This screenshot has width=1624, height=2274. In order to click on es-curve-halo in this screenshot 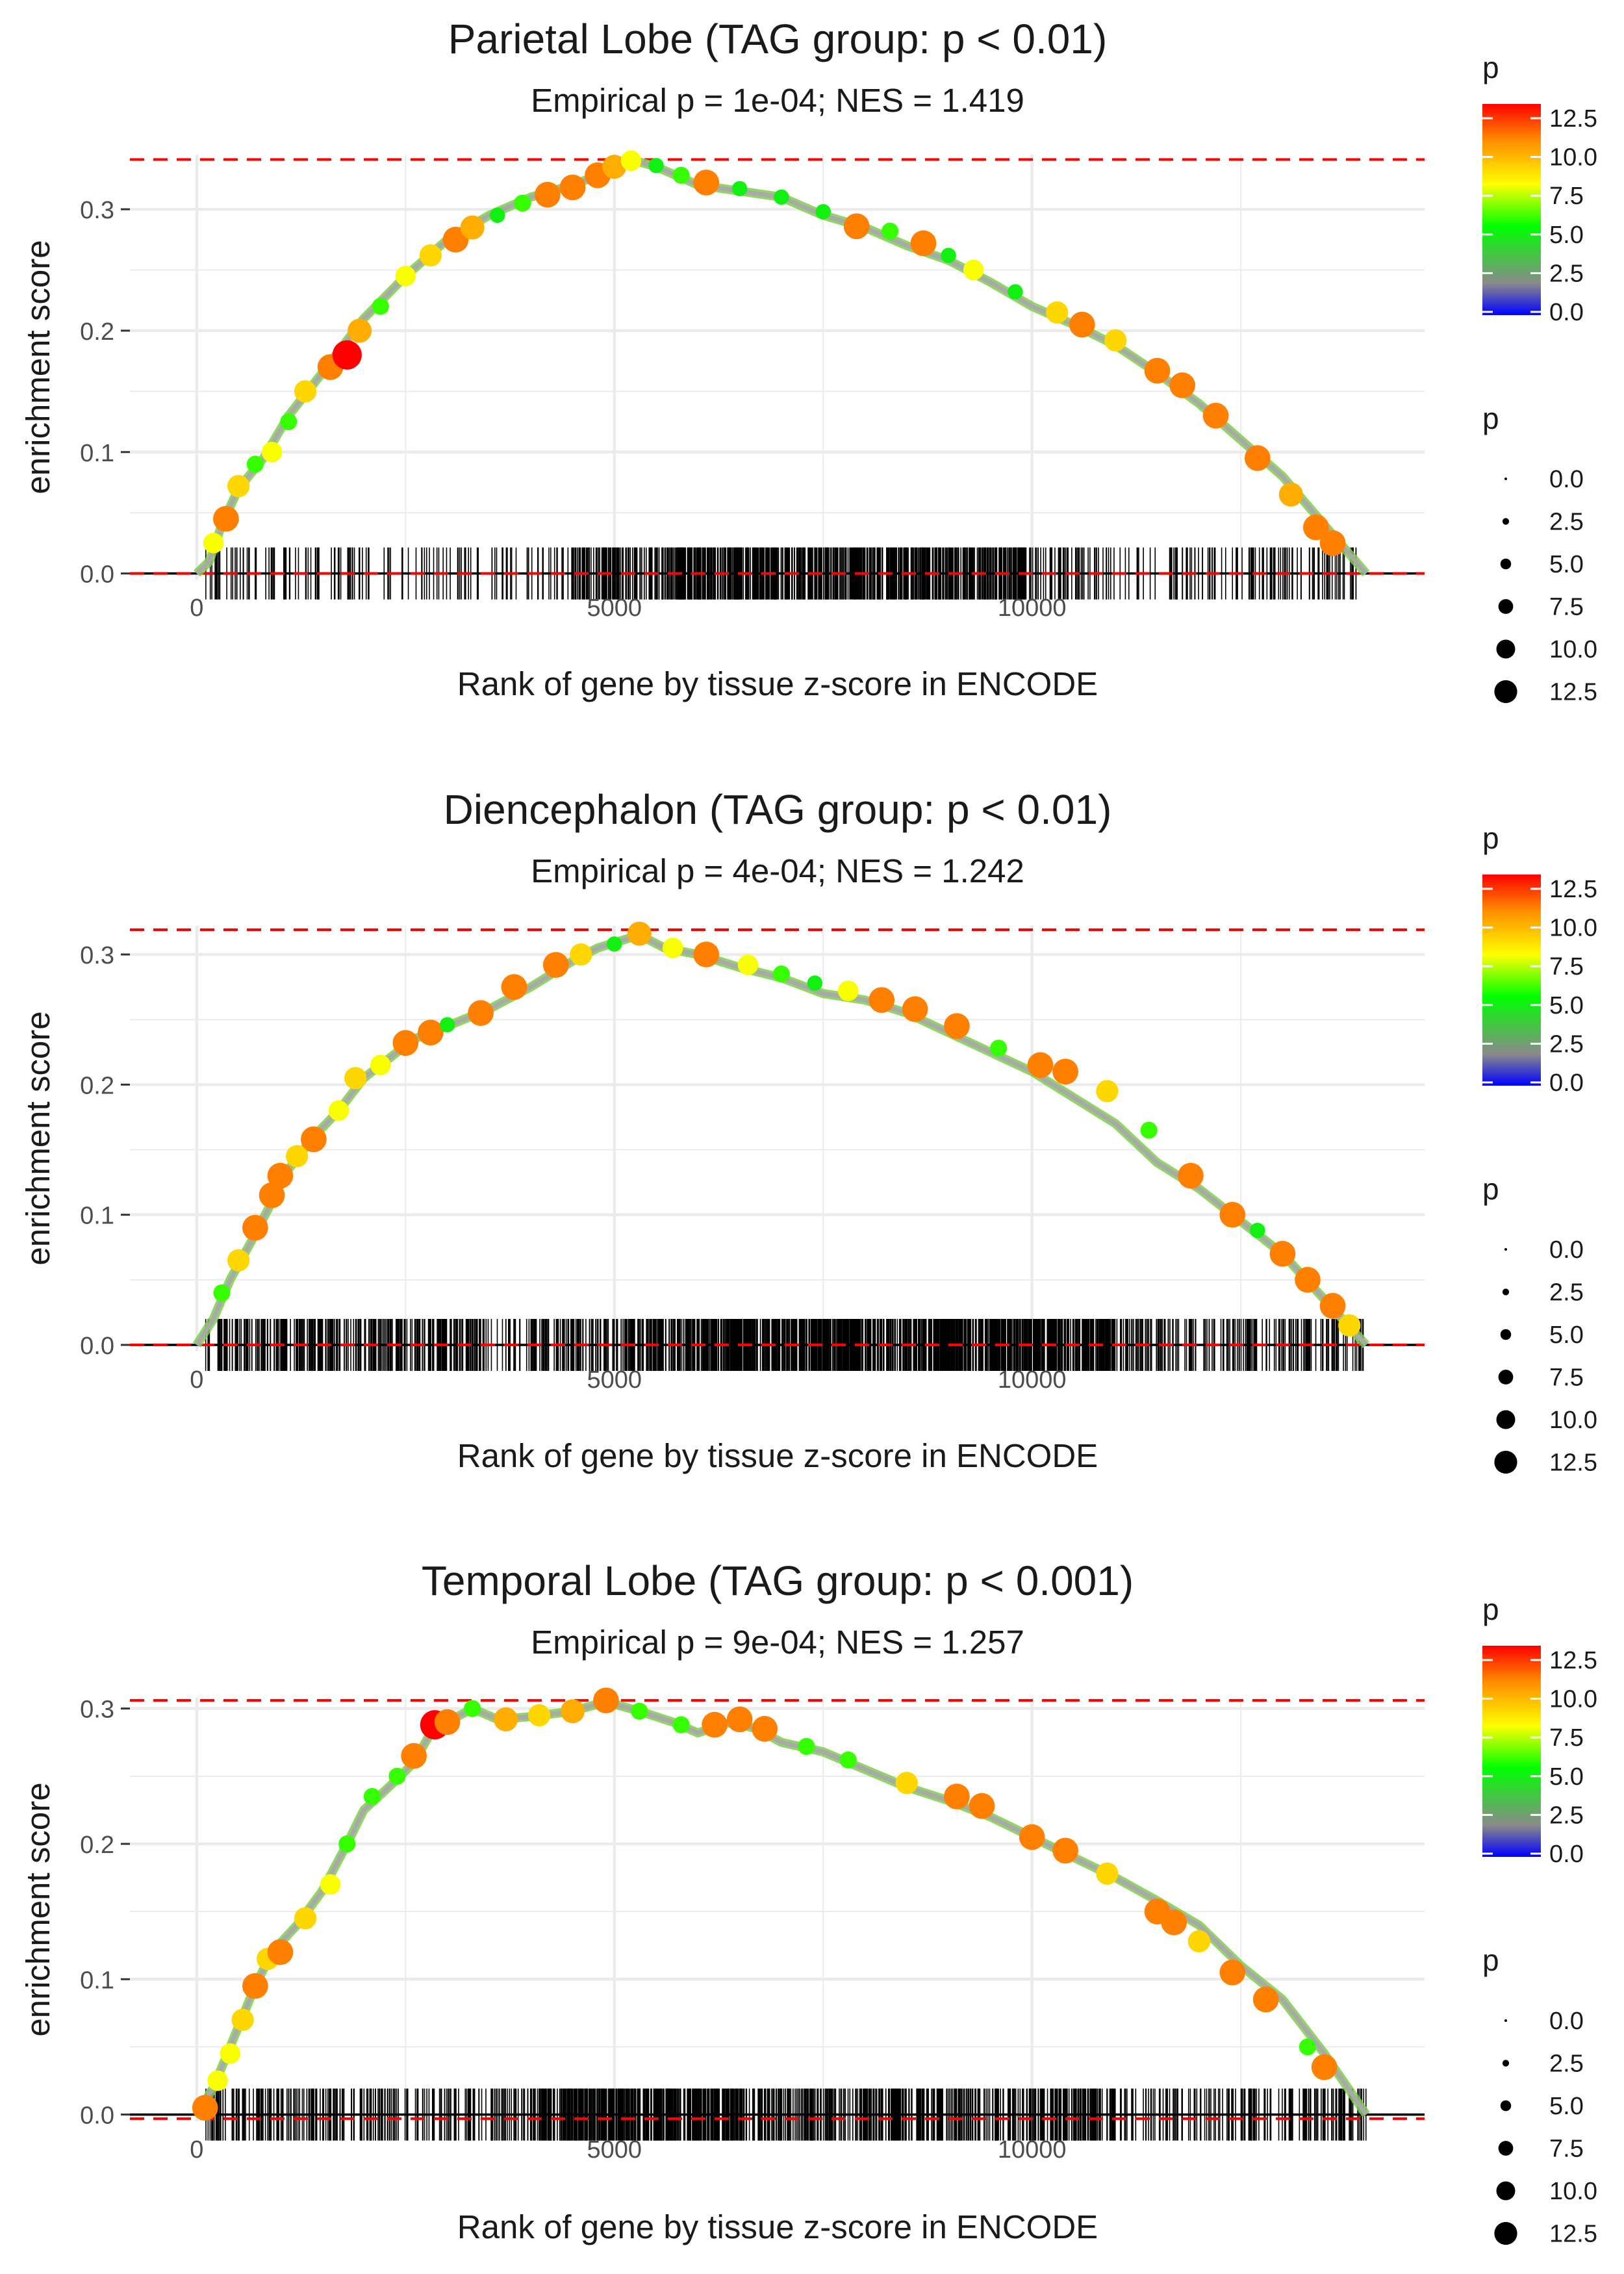, I will do `click(782, 366)`.